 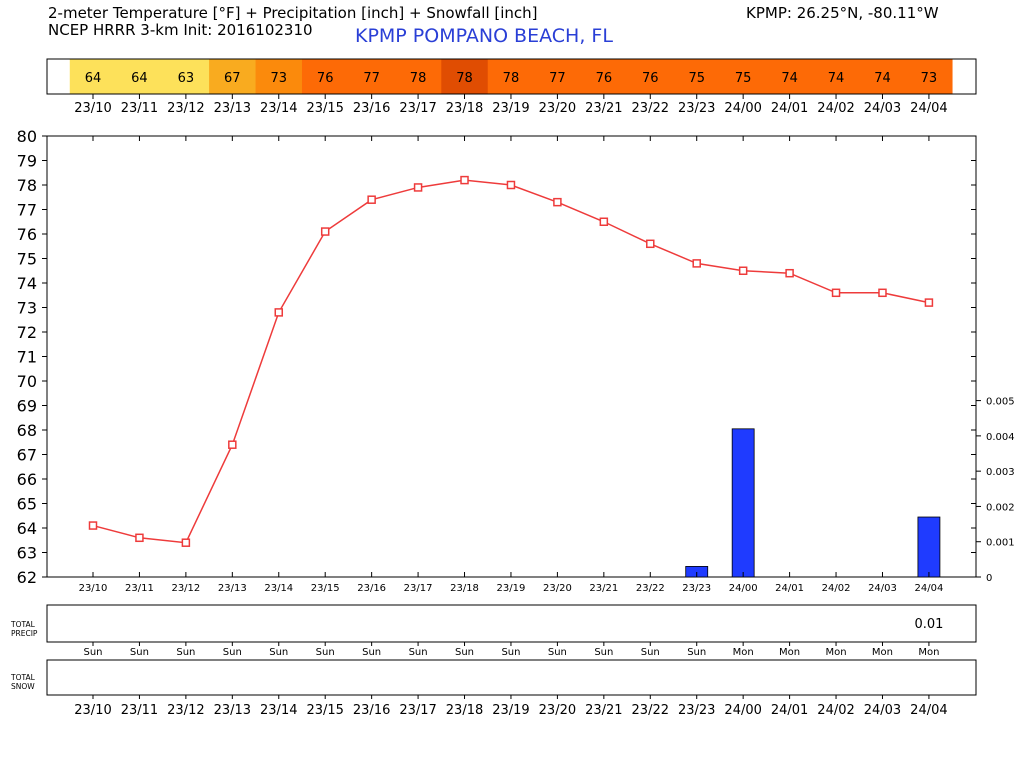 What do you see at coordinates (696, 108) in the screenshot?
I see `strip-time-label: 23/23` at bounding box center [696, 108].